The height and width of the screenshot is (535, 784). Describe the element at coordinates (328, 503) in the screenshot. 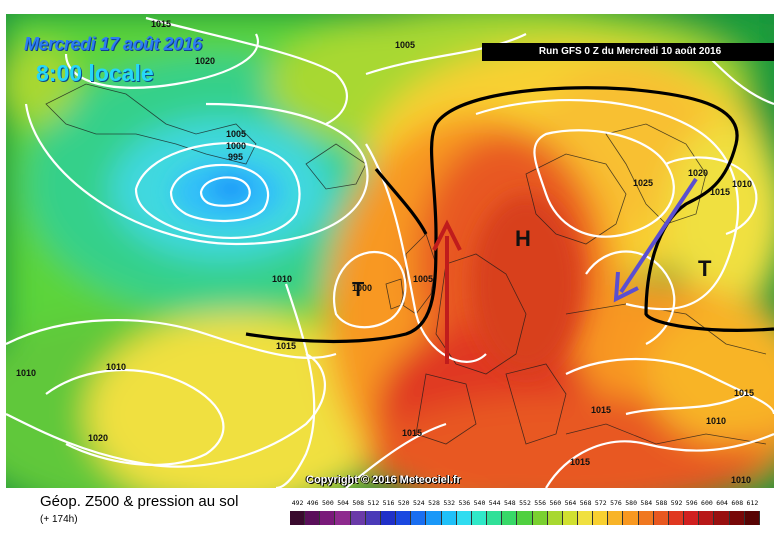

I see `legend-label: 500` at that location.